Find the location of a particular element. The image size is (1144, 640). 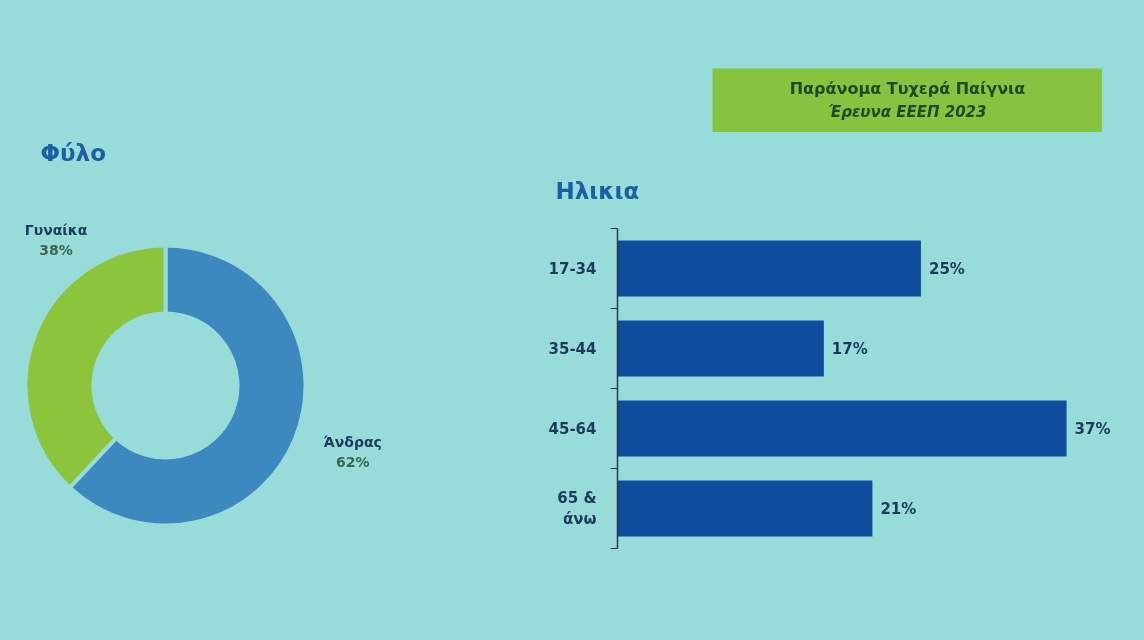

chart-title: Ηλικια is located at coordinates (597, 190).